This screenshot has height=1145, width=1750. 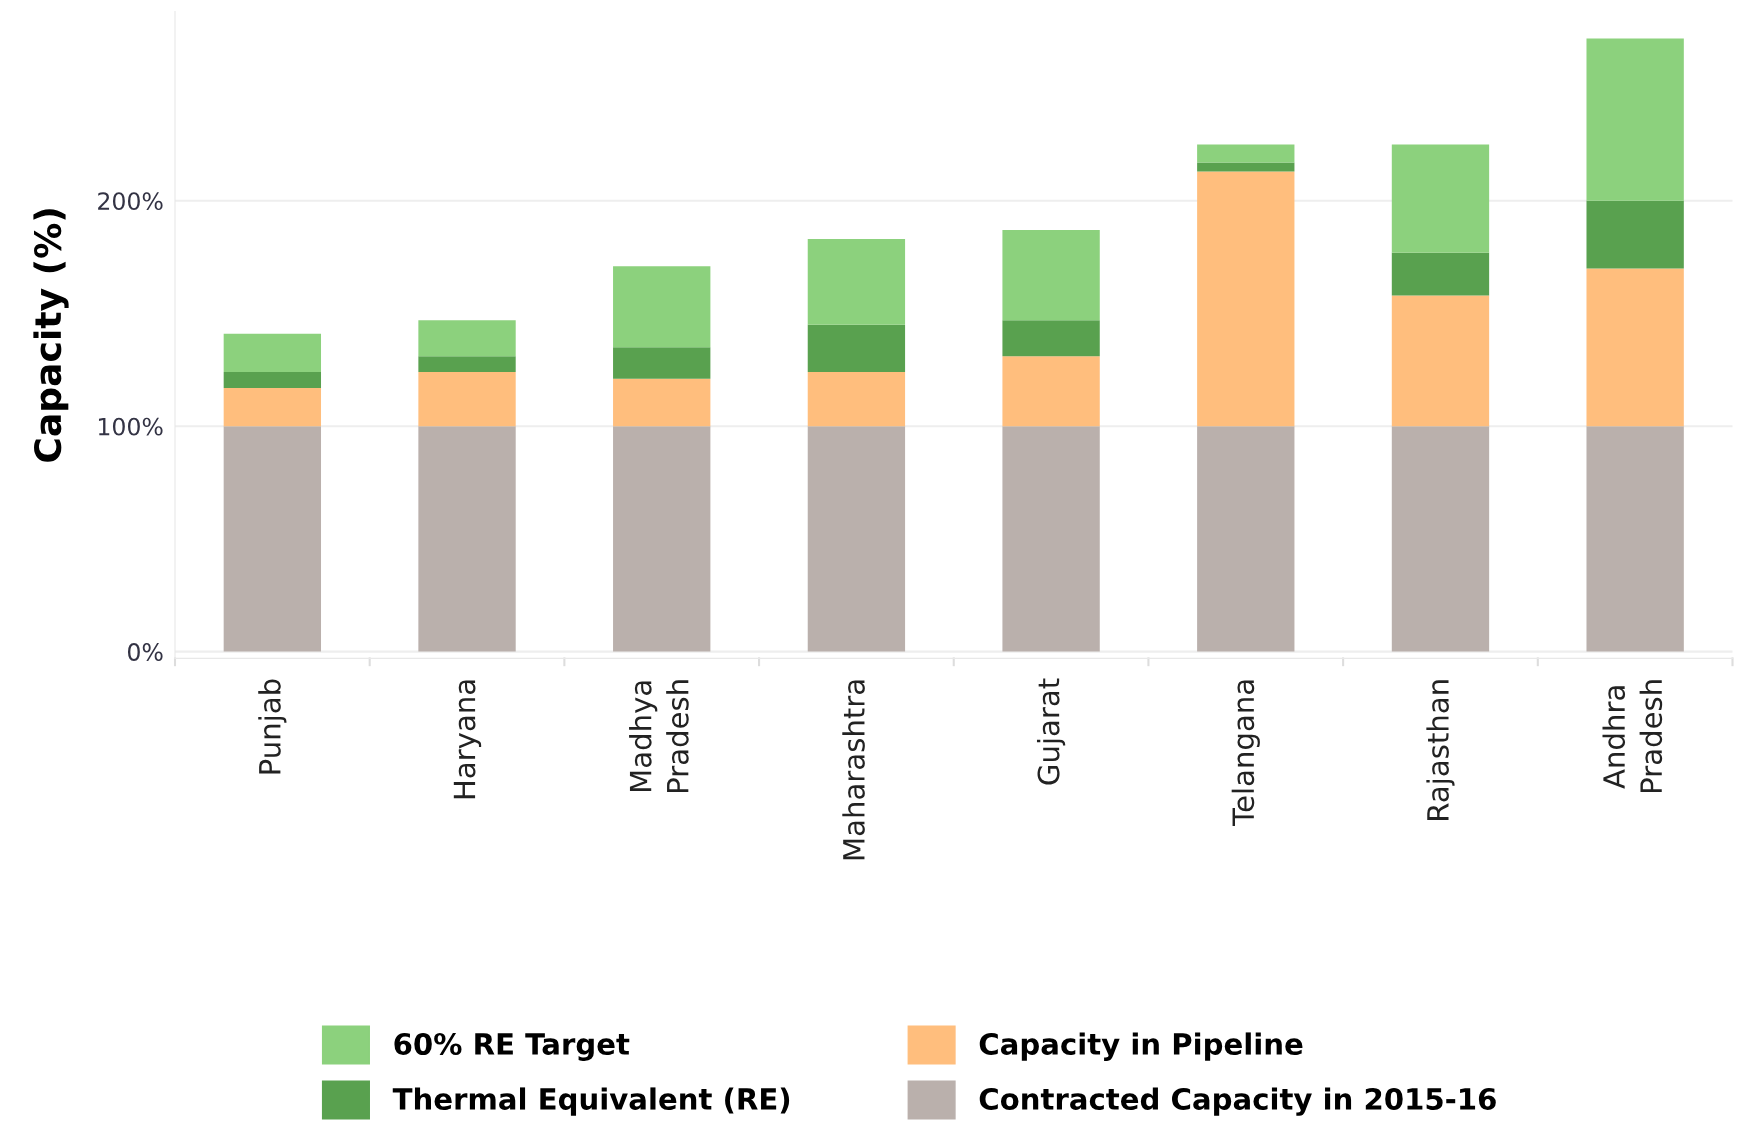 What do you see at coordinates (51, 335) in the screenshot?
I see `y-axis-title: Capacity (%)` at bounding box center [51, 335].